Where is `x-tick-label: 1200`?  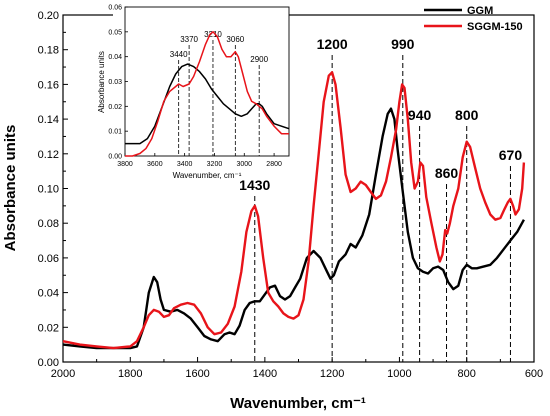 x-tick-label: 1200 is located at coordinates (332, 374).